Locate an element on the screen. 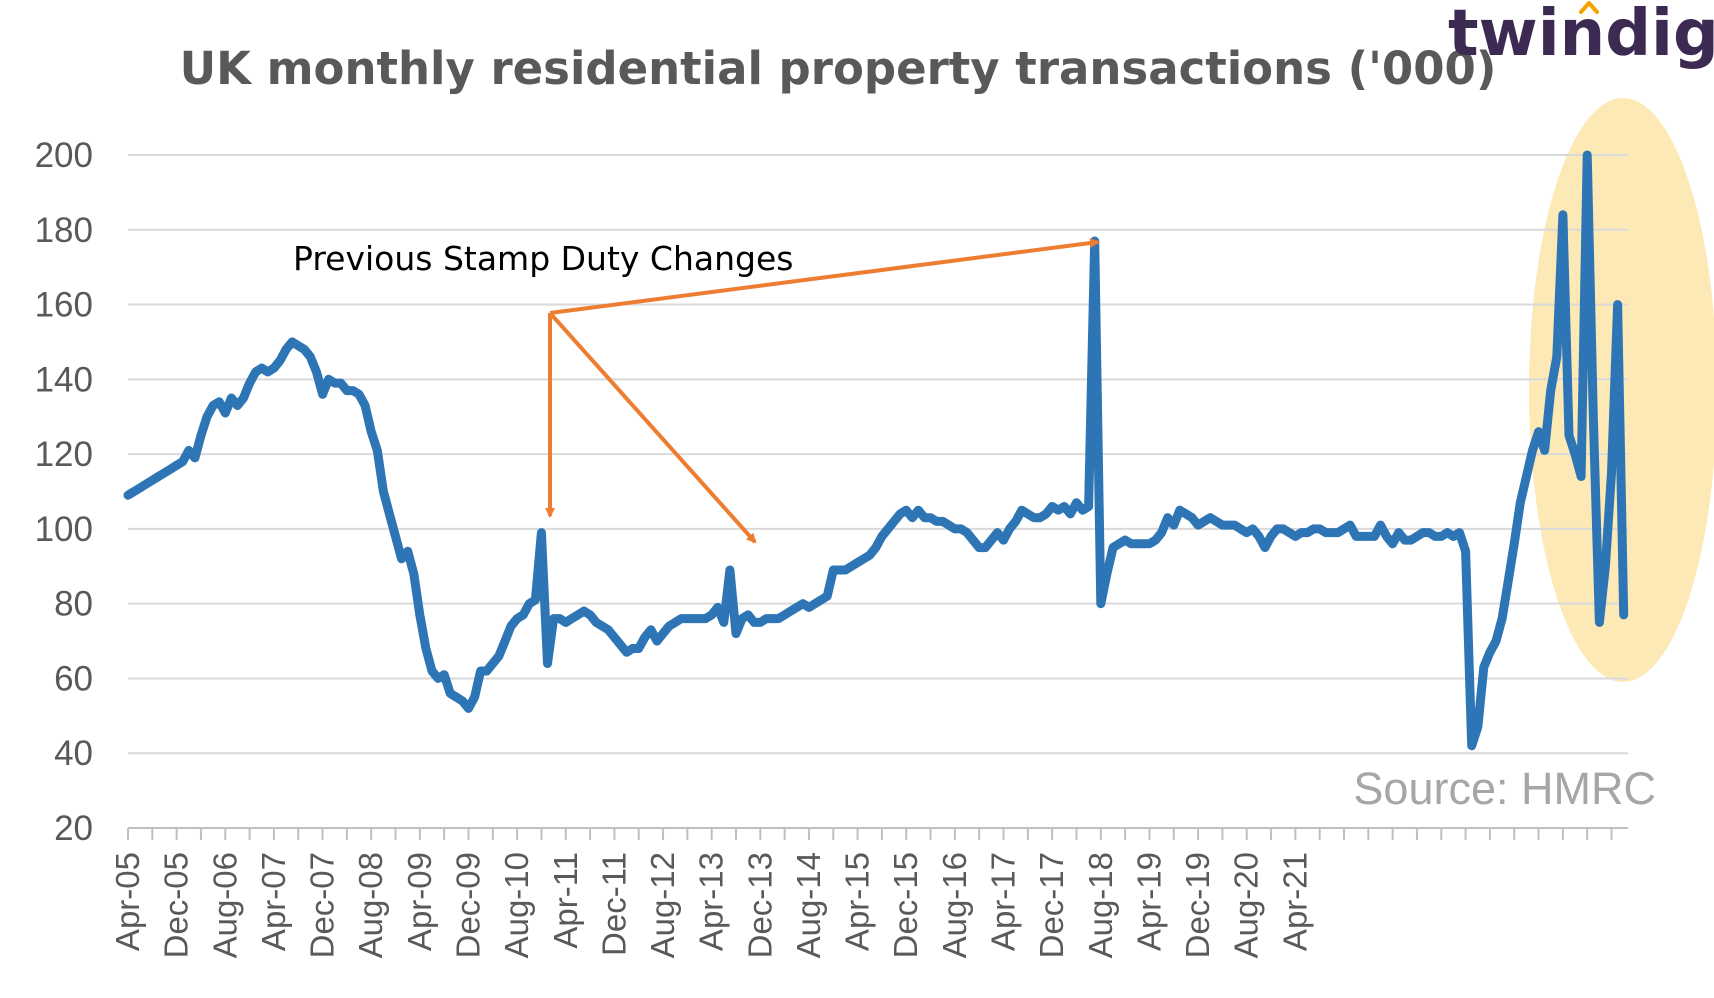  y-axis-labels: 20 40 60 80 100 120 140 160 180 200 is located at coordinates (64, 492).